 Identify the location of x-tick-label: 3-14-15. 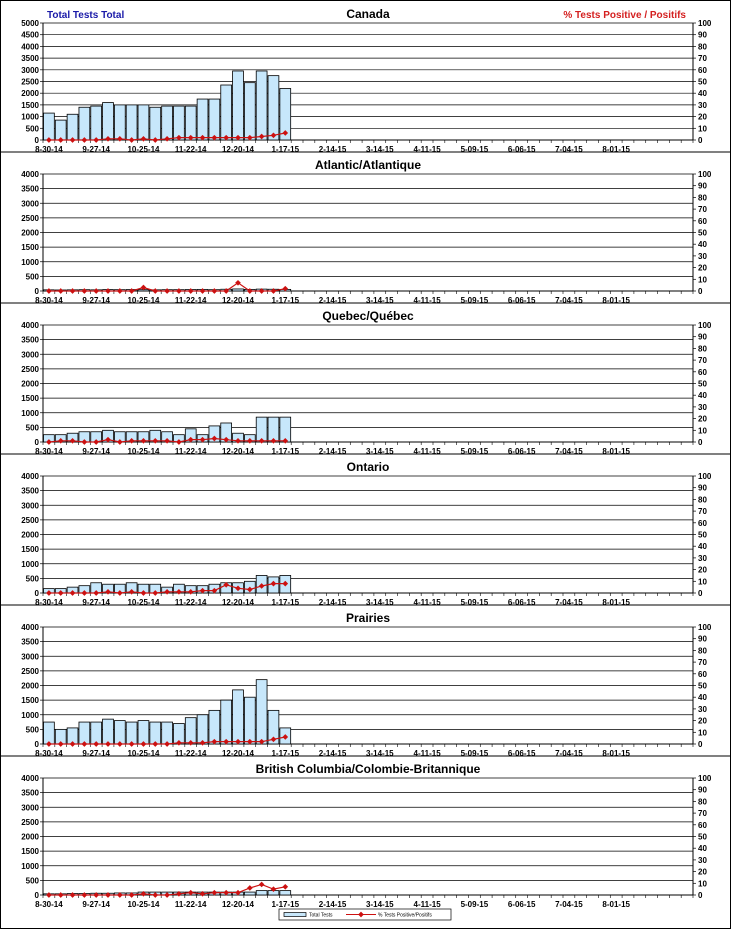
(380, 904).